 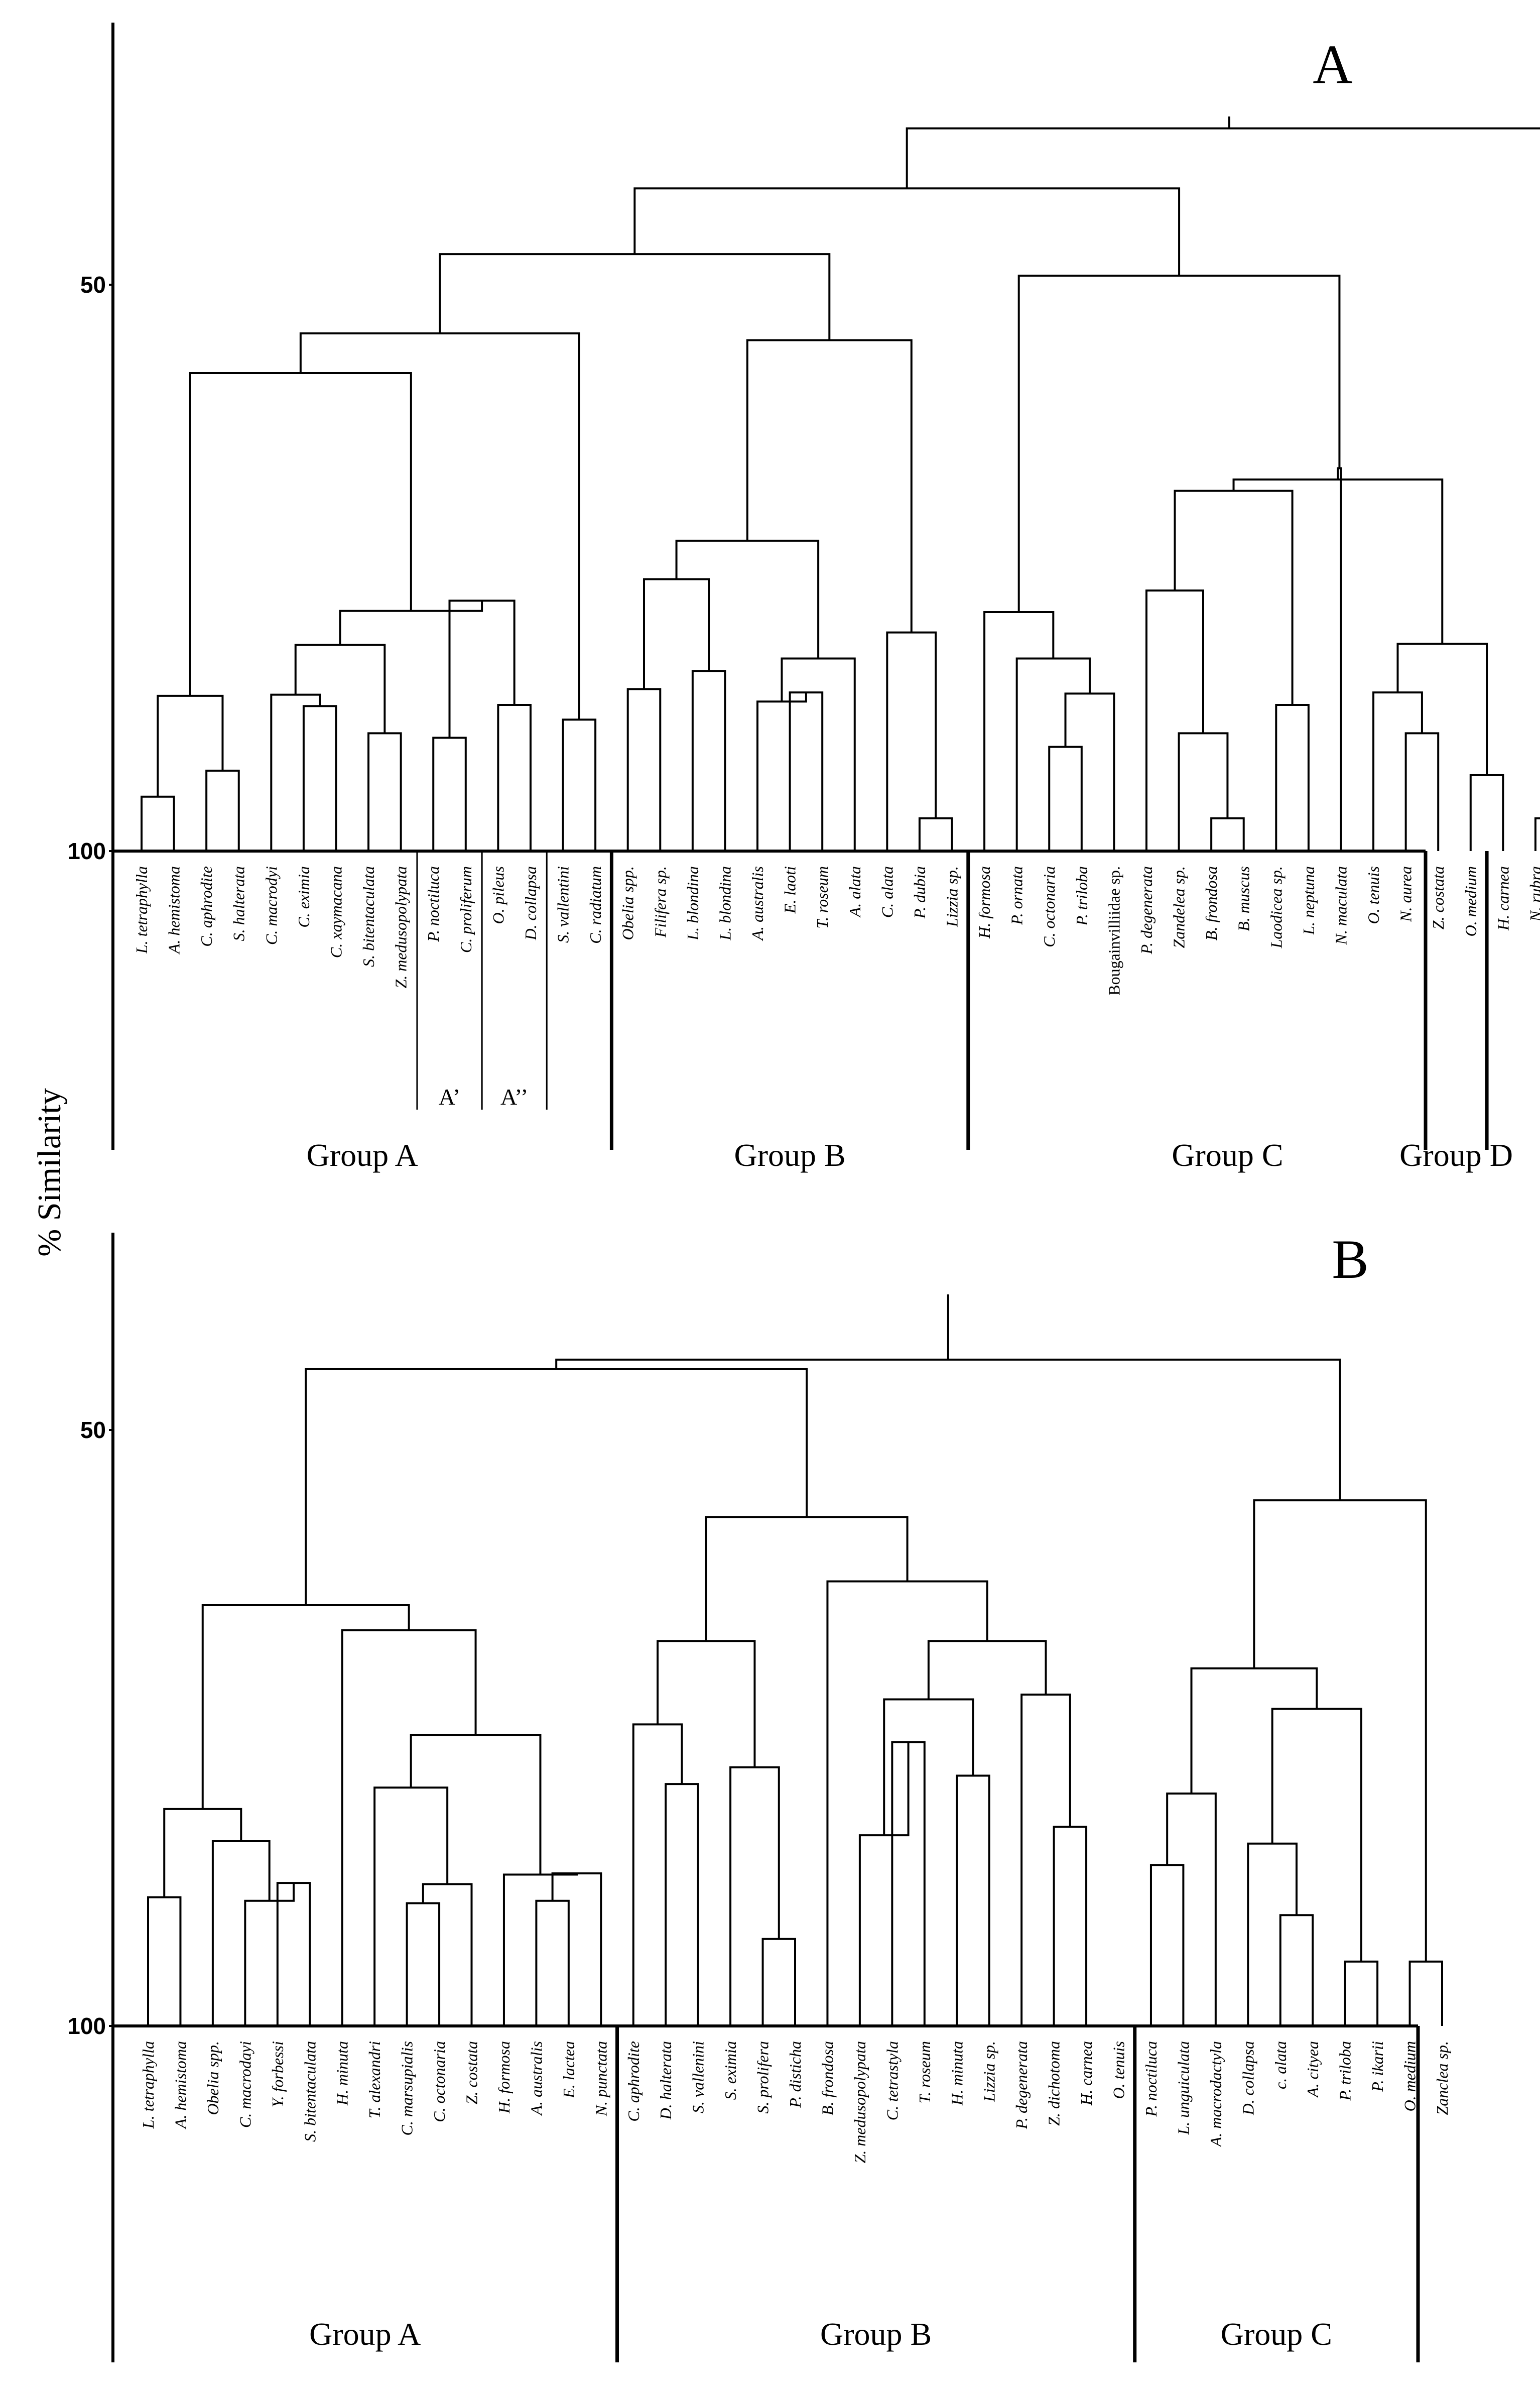 What do you see at coordinates (174, 910) in the screenshot?
I see `leaf-label: A. hemistoma` at bounding box center [174, 910].